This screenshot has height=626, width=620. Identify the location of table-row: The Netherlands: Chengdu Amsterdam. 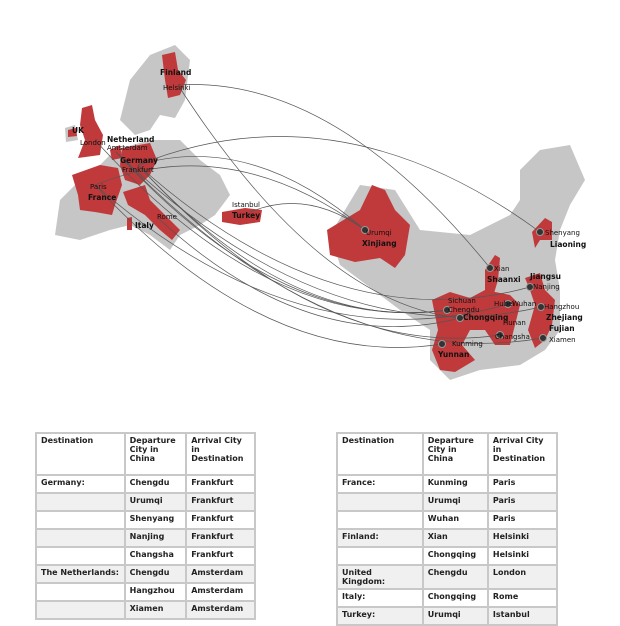
(145, 574).